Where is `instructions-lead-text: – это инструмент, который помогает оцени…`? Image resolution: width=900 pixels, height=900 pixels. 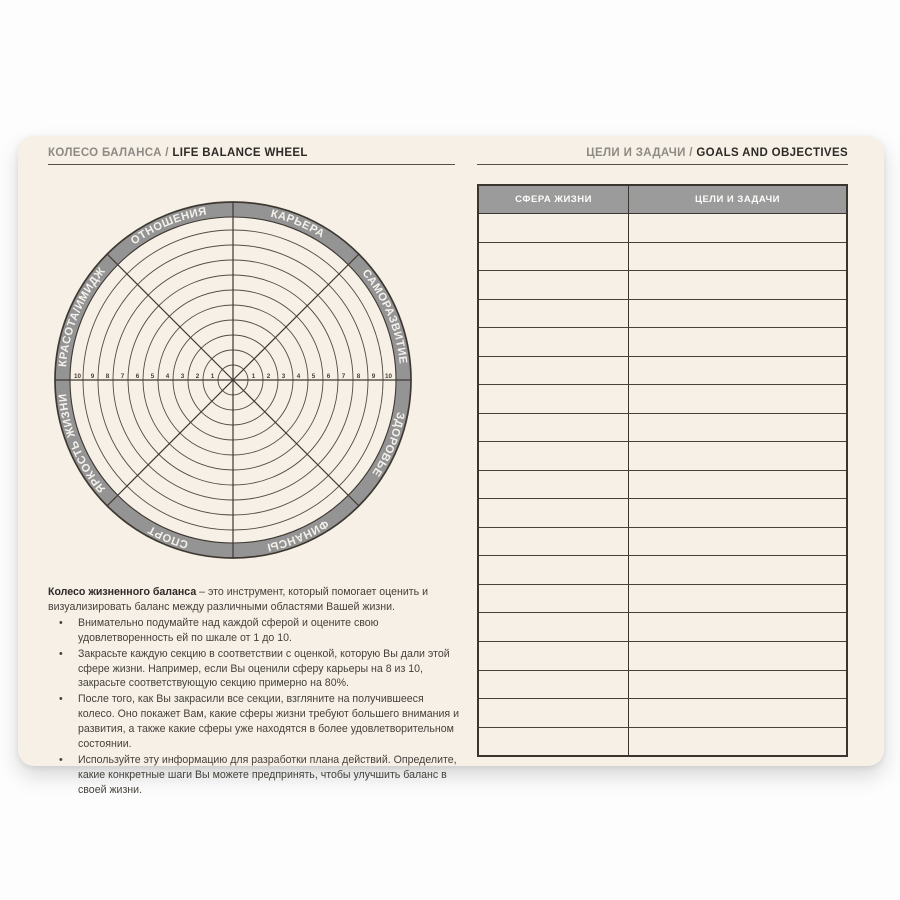
instructions-lead-text: – это инструмент, который помогает оцени… is located at coordinates (238, 599).